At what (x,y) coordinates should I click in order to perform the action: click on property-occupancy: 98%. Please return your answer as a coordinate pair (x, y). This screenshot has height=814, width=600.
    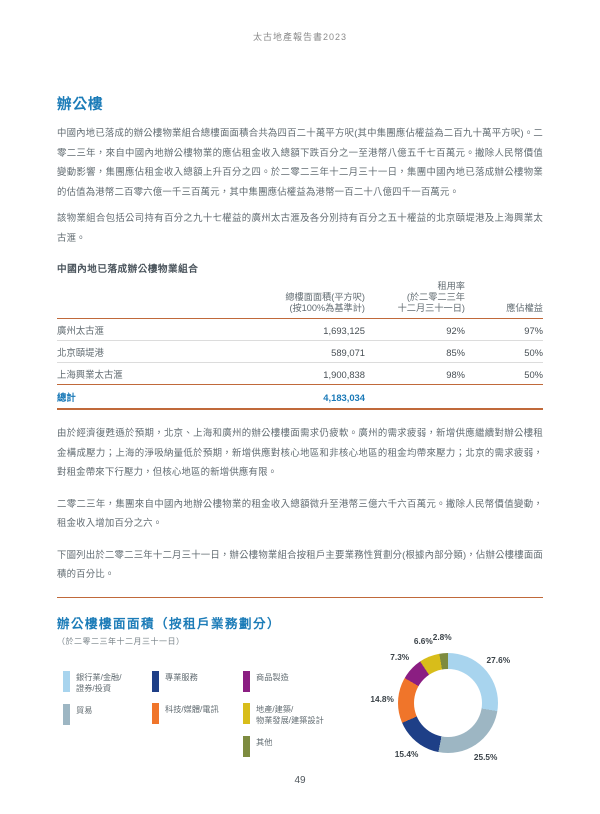
    Looking at the image, I should click on (415, 373).